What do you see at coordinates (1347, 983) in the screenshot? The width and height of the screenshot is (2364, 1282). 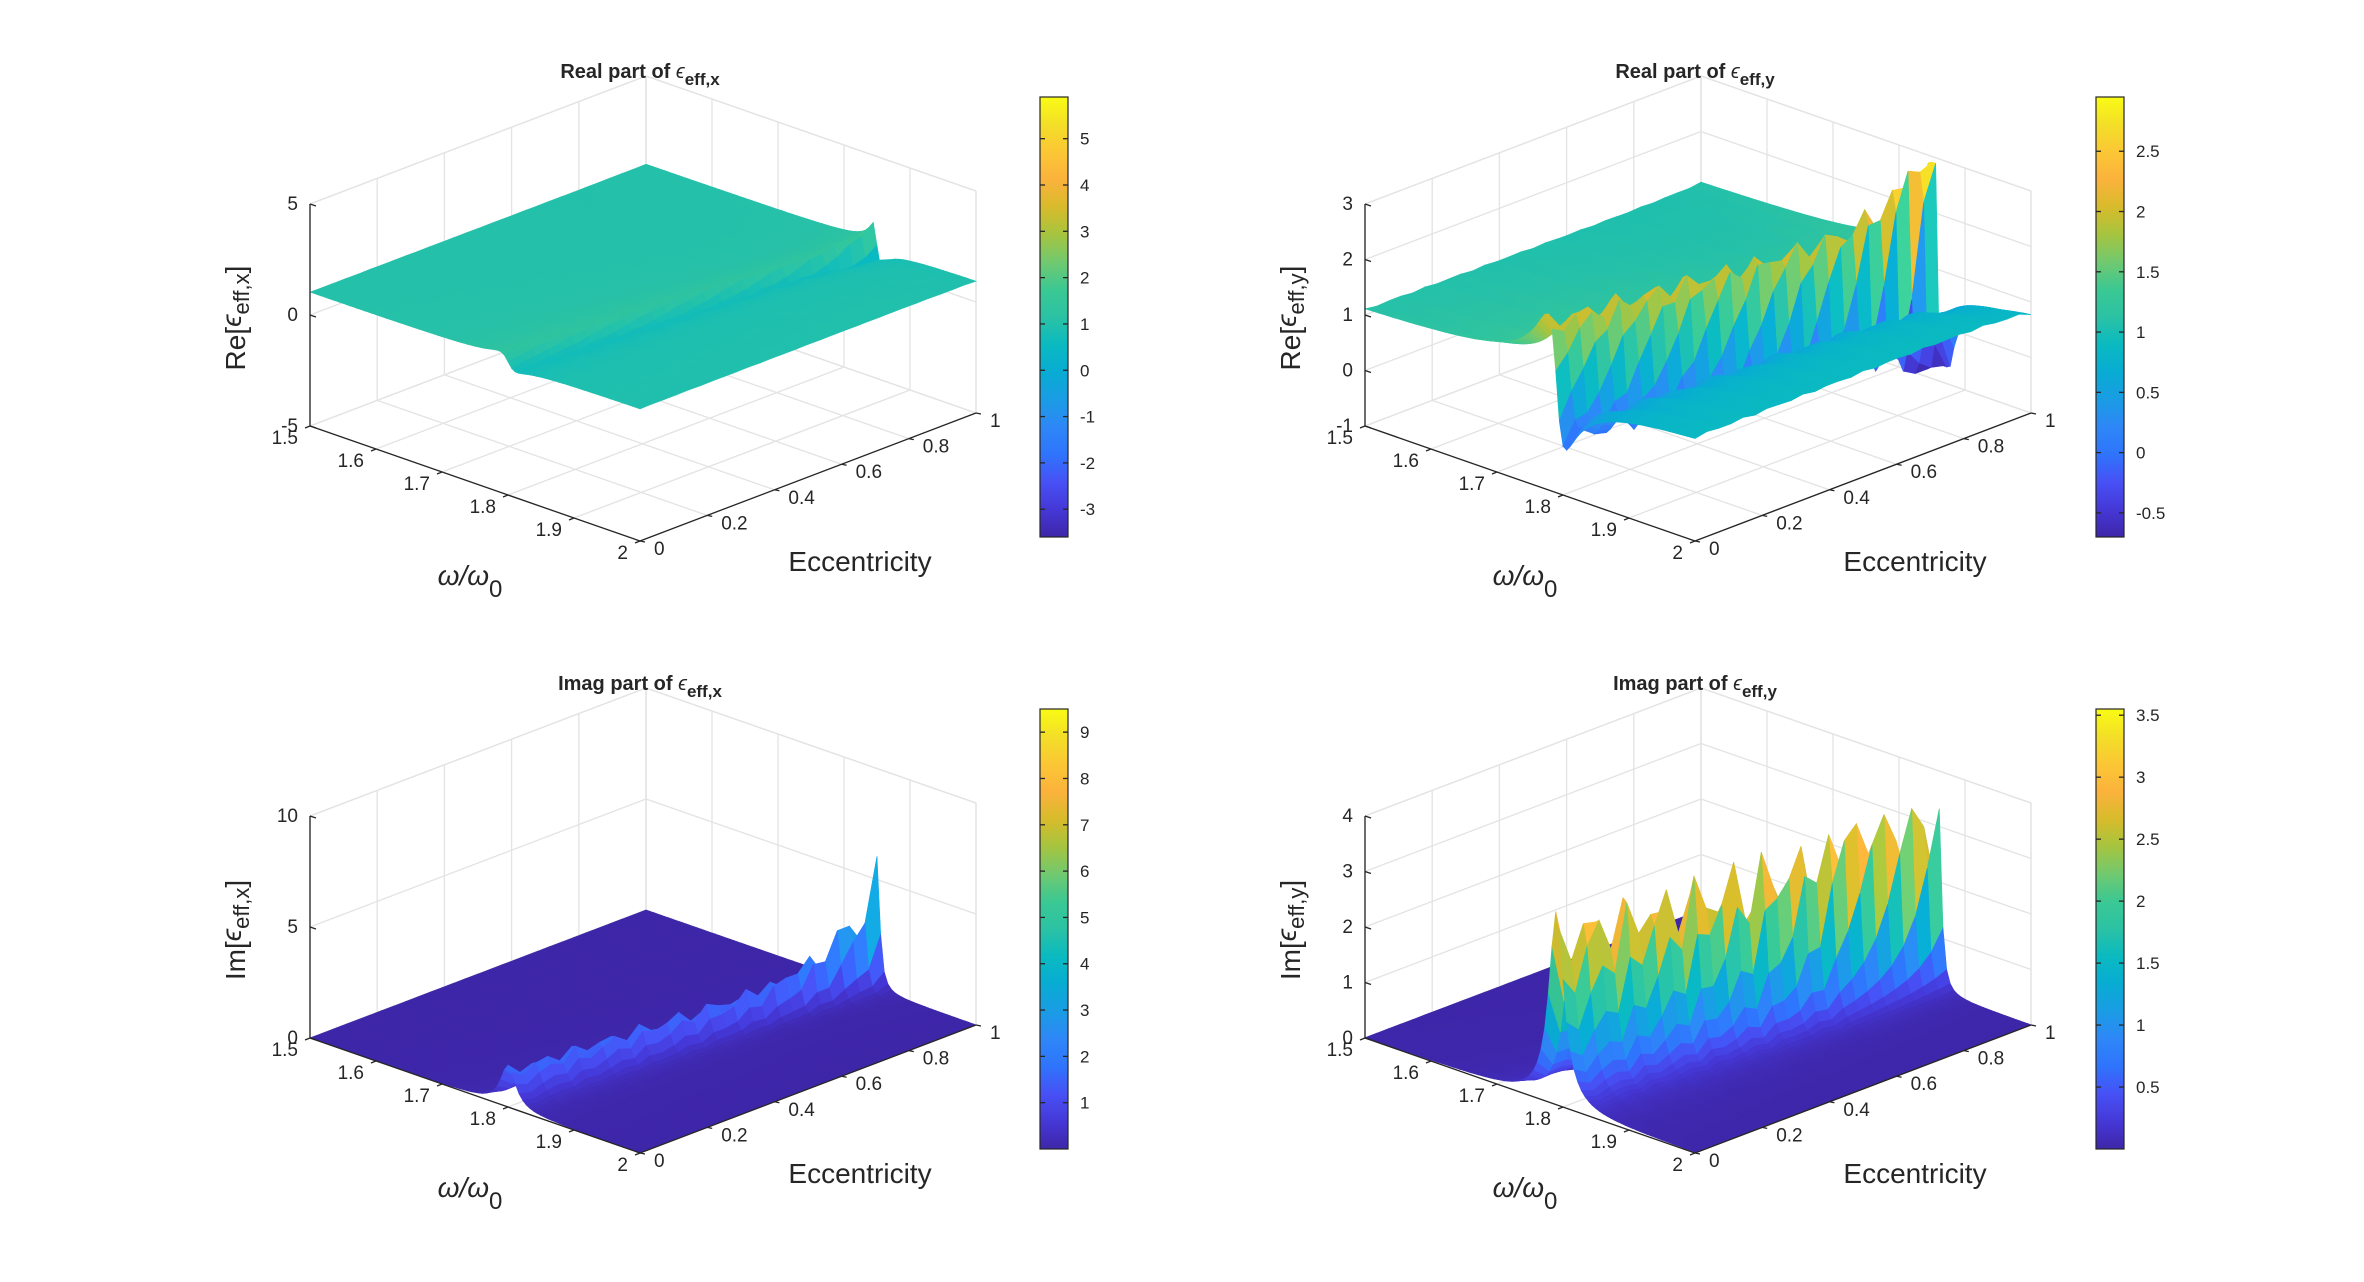 I see `z-tick-label: 1` at bounding box center [1347, 983].